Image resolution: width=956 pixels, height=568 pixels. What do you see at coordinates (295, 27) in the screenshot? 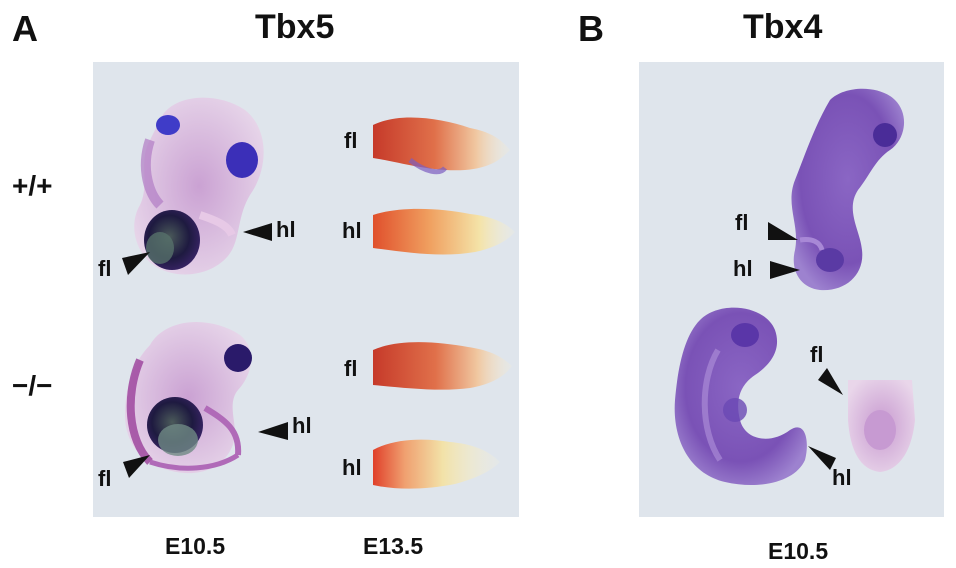
I see `panel-a-gene-title: Tbx5` at bounding box center [295, 27].